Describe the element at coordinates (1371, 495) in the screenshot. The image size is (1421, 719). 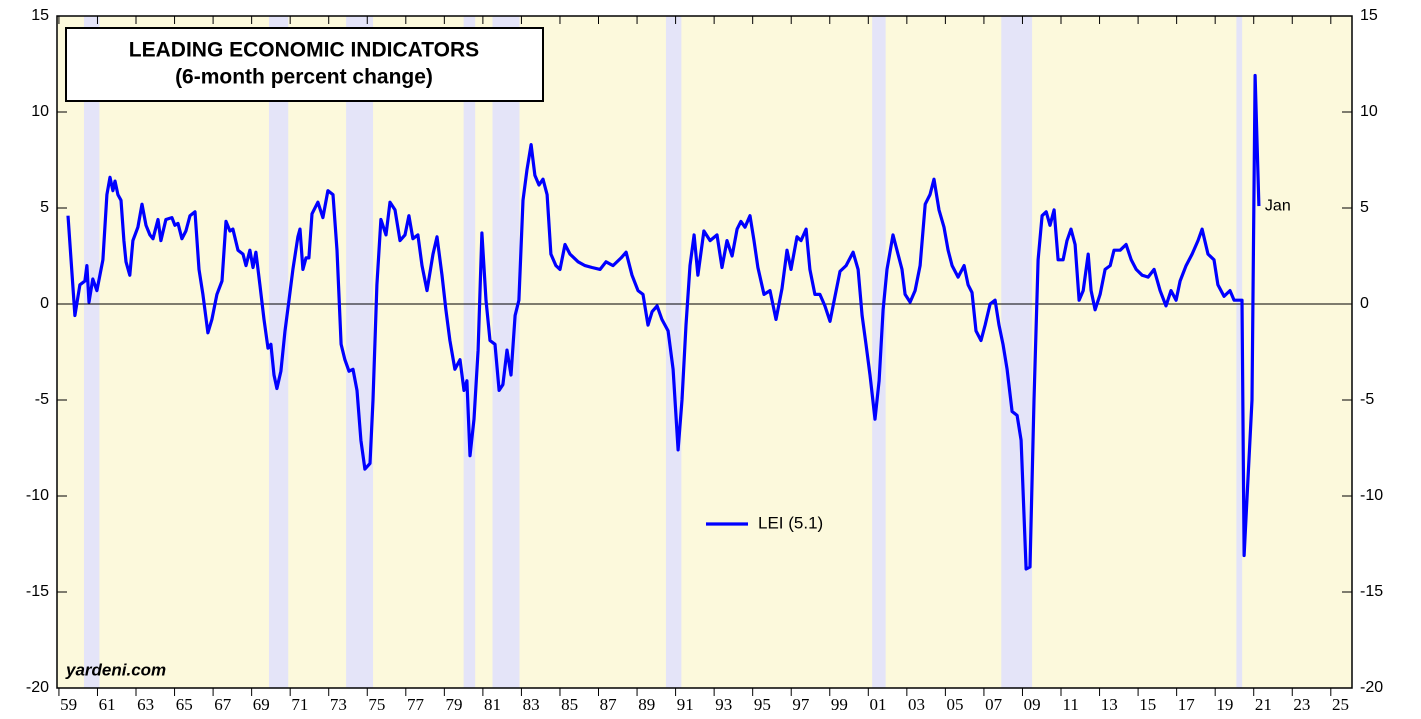
I see `y2-tick-label: -10` at that location.